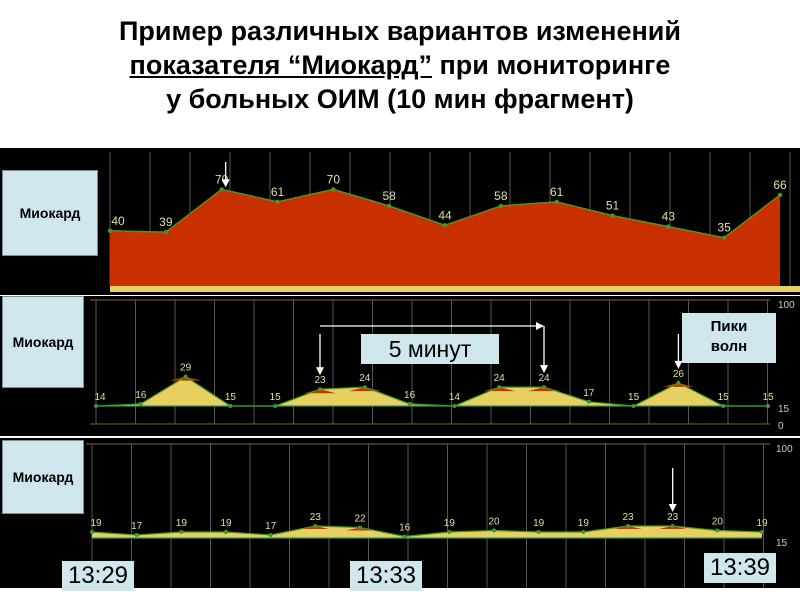 The image size is (800, 600). Describe the element at coordinates (445, 215) in the screenshot. I see `data-label: 44` at that location.